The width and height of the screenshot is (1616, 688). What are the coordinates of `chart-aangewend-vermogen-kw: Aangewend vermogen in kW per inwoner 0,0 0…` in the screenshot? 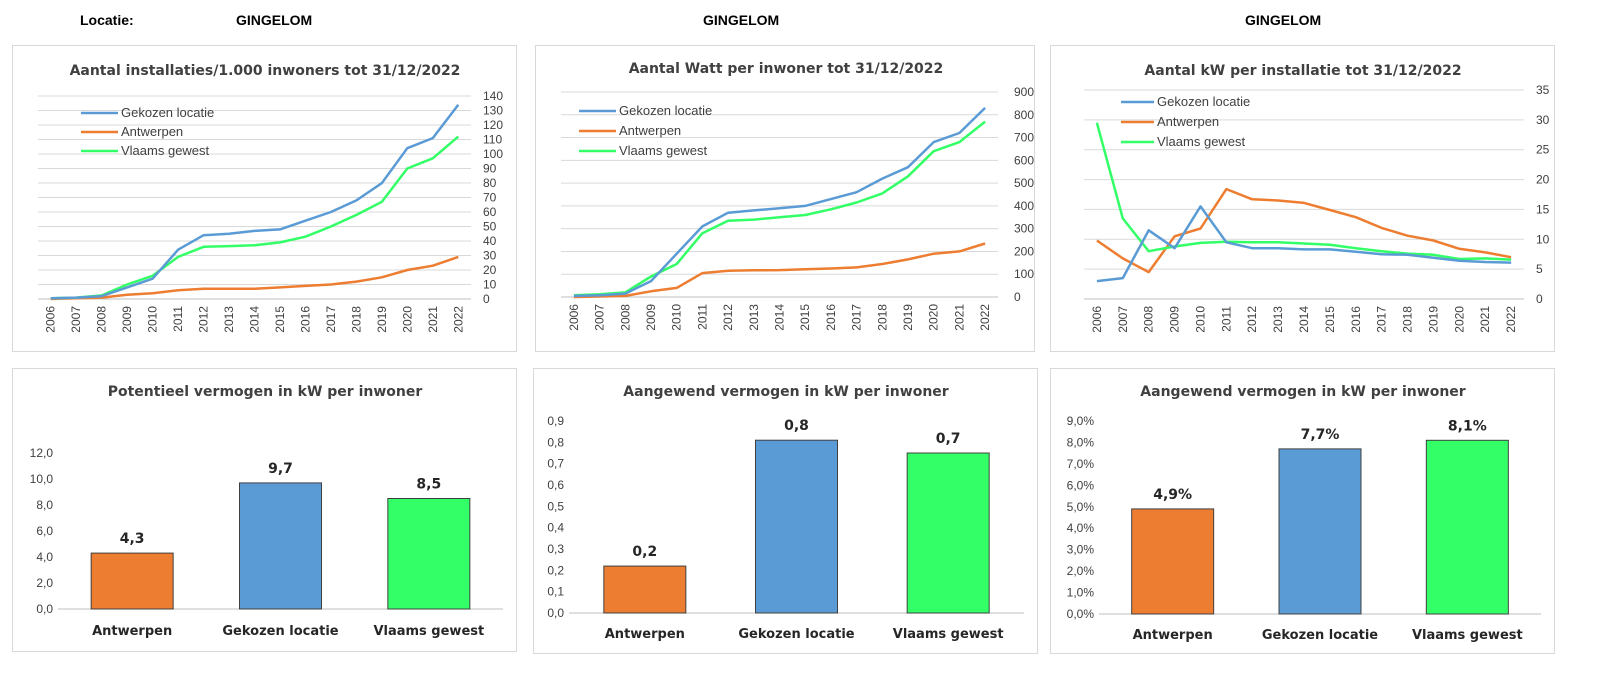 It's located at (785, 511).